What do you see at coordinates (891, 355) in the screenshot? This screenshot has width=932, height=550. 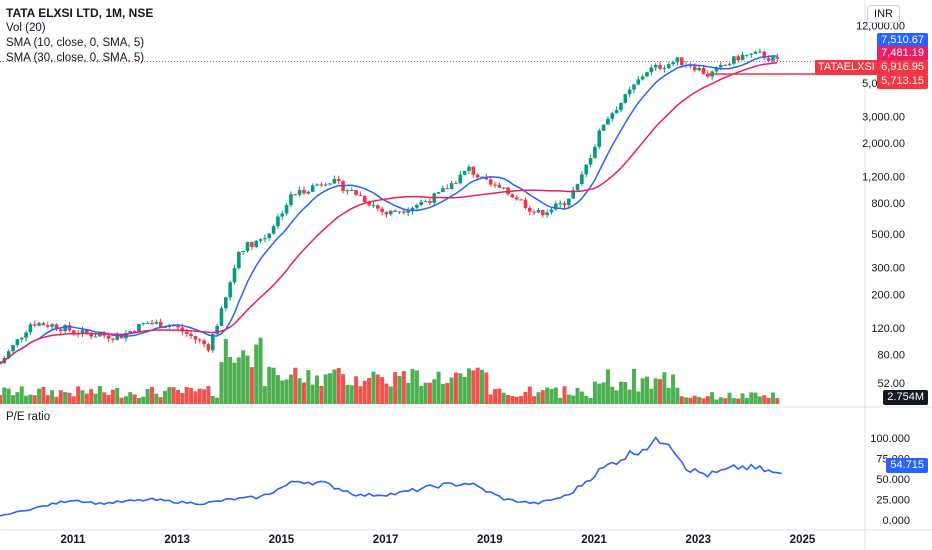 I see `price-axis-label: 80.00` at bounding box center [891, 355].